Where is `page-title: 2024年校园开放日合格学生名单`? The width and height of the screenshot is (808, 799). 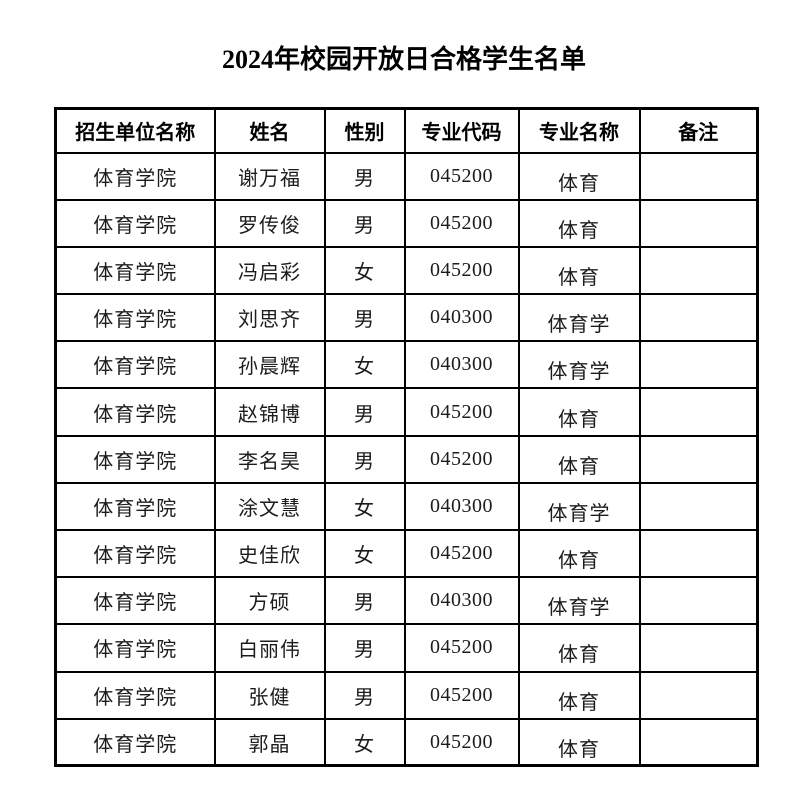 page-title: 2024年校园开放日合格学生名单 is located at coordinates (403, 59).